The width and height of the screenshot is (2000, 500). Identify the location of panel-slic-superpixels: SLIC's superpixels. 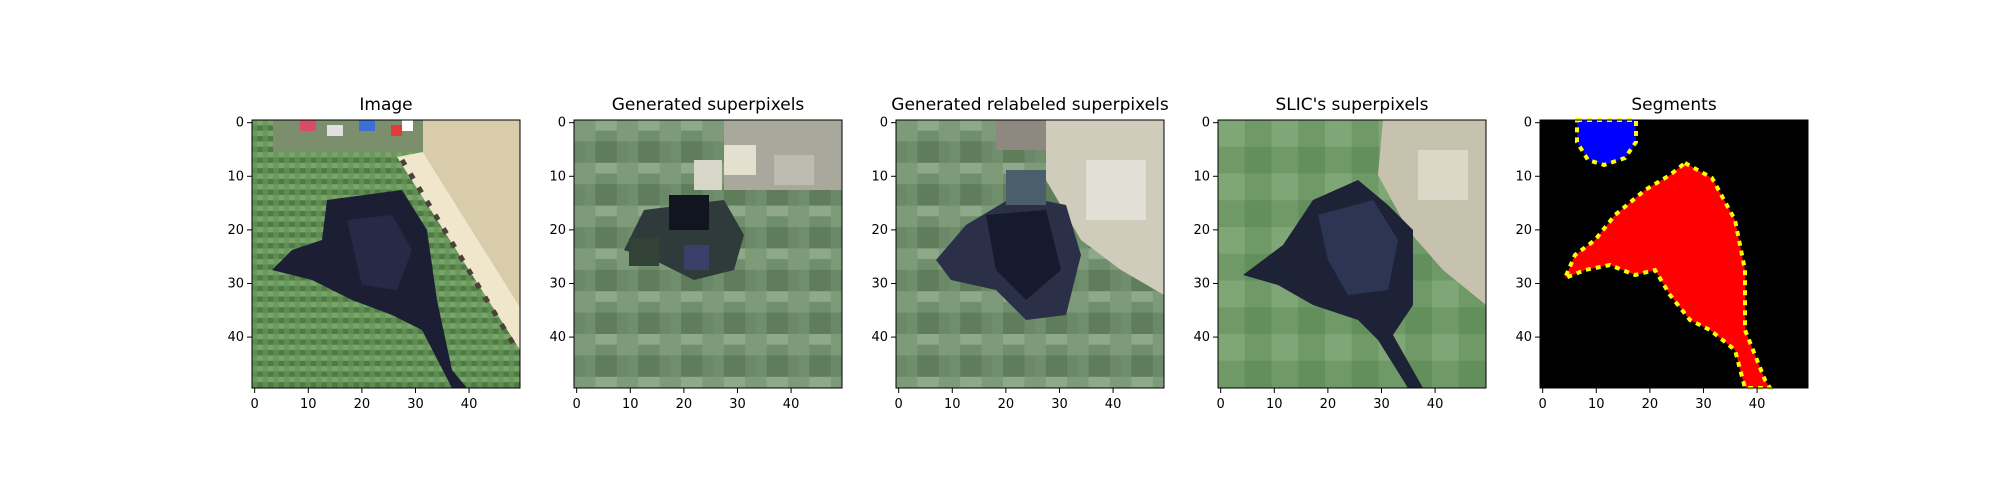
(1352, 242).